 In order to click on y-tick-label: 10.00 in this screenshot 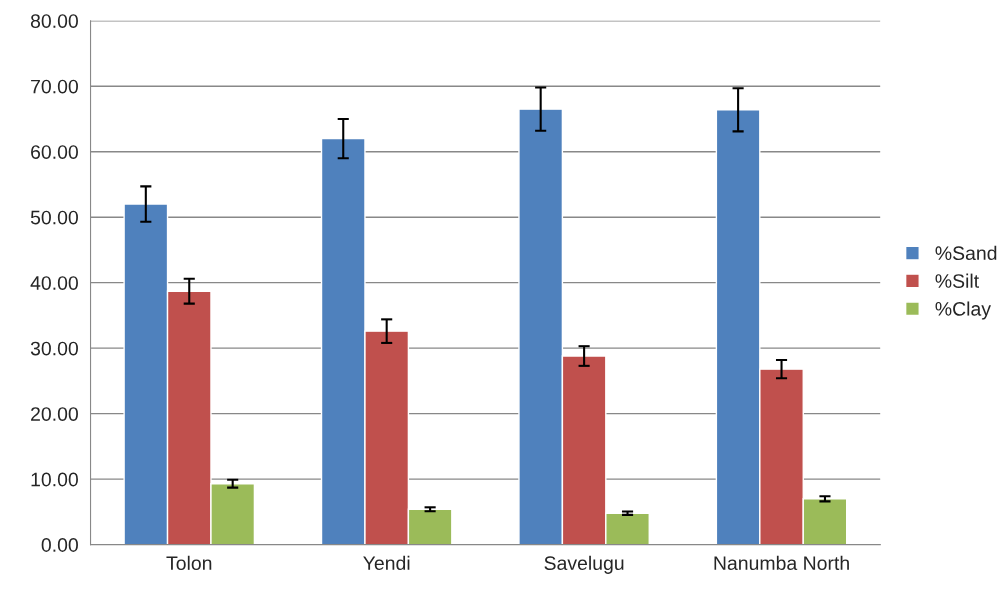, I will do `click(54, 479)`.